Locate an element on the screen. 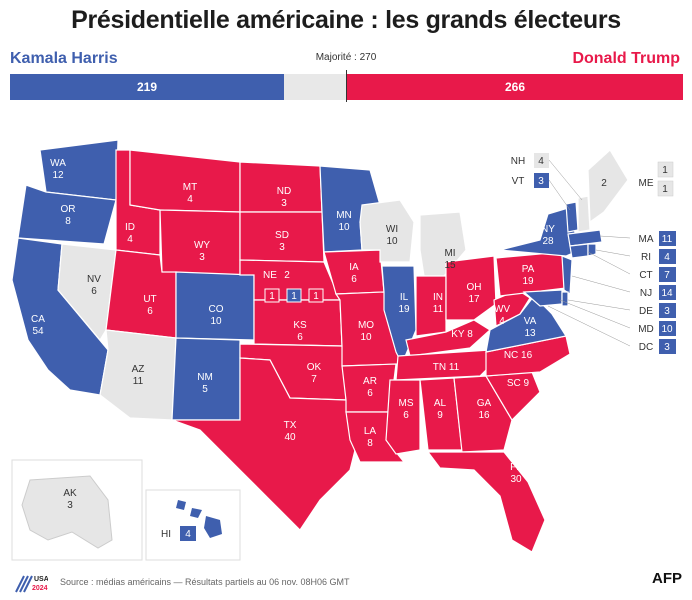  votes-mt: 4 is located at coordinates (190, 199).